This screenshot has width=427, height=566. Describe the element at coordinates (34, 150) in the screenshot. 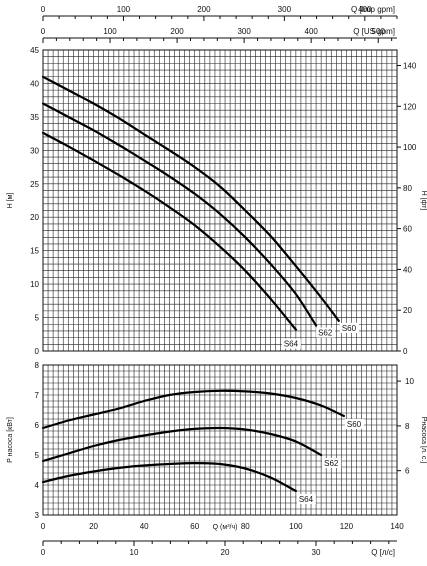

I see `head-m-tick-label: 30` at that location.